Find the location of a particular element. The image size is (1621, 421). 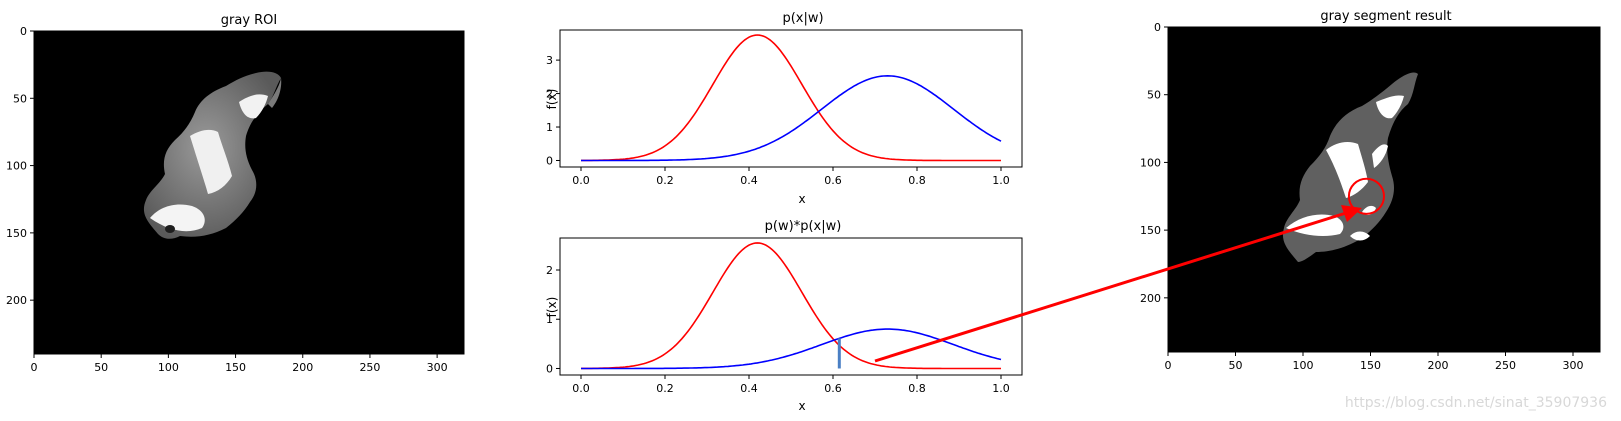

pw-pxw-ytick-label: 2 is located at coordinates (549, 270).